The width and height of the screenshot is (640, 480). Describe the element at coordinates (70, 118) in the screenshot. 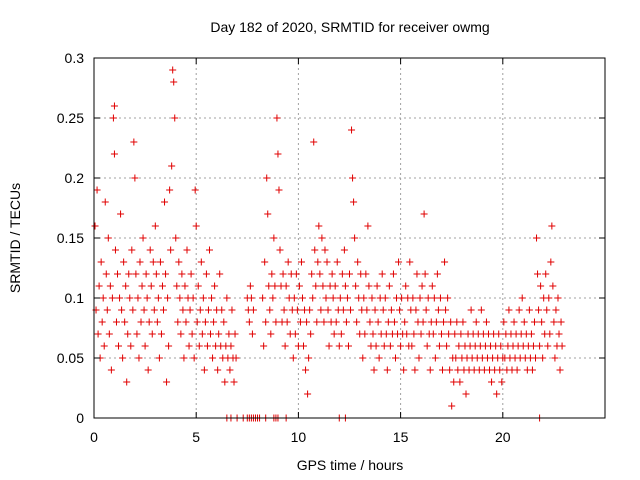

I see `y-tick-label: 0.25` at that location.